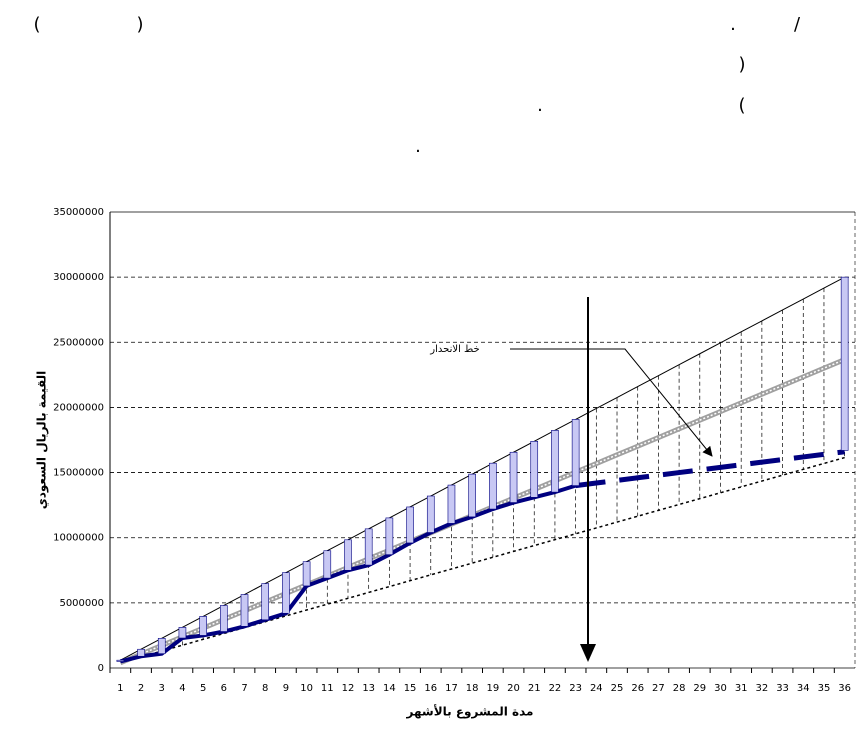  Describe the element at coordinates (741, 688) in the screenshot. I see `x-tick-label: 31` at that location.